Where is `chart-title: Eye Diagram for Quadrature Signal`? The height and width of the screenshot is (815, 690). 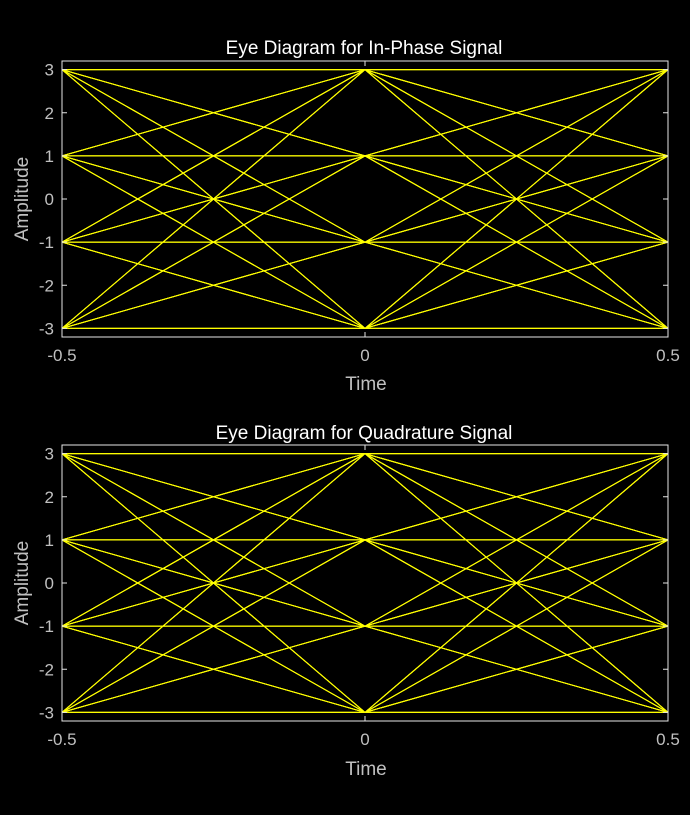
chart-title: Eye Diagram for Quadrature Signal is located at coordinates (364, 433).